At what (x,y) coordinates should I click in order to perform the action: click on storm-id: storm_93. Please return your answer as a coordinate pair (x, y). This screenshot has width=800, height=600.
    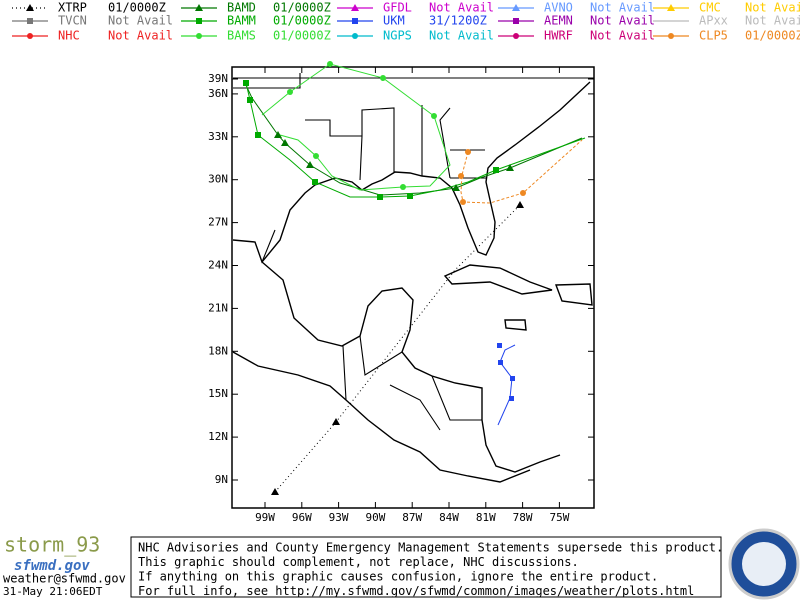
    Looking at the image, I should click on (52, 545).